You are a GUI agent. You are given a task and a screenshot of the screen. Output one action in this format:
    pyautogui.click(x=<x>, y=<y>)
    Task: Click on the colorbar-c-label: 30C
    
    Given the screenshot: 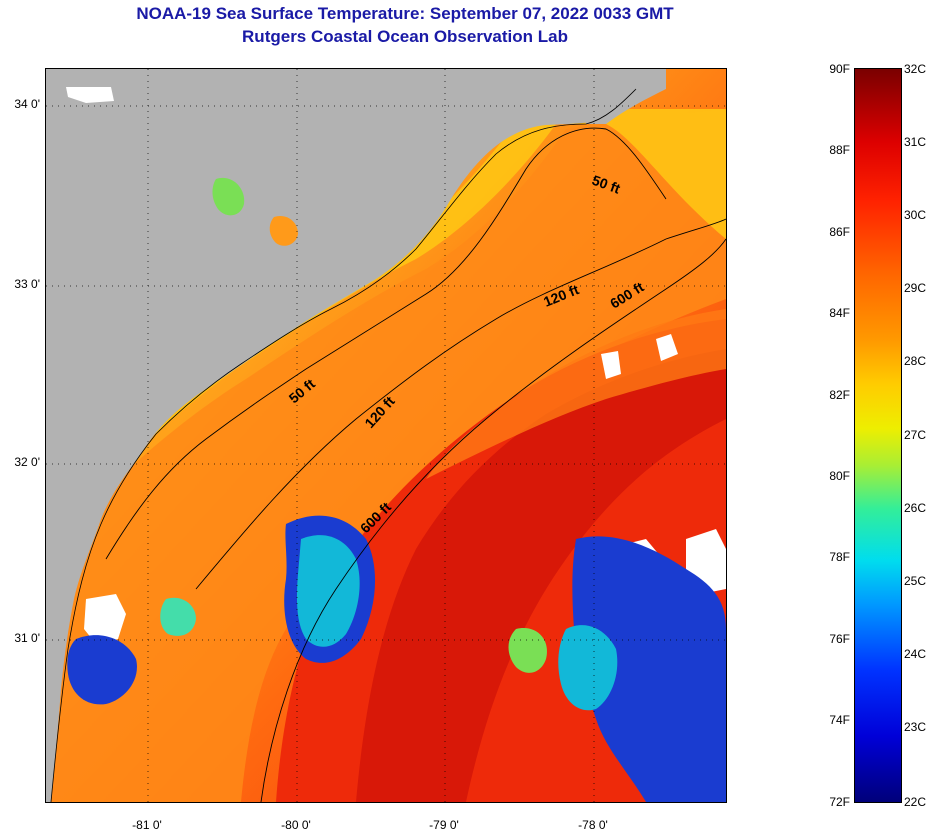 What is the action you would take?
    pyautogui.click(x=915, y=215)
    